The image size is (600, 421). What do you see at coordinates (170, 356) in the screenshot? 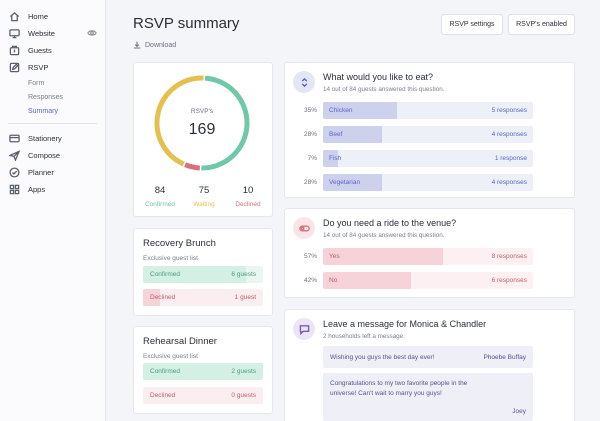
I see `event-subtitle: Exclusive guest list` at bounding box center [170, 356].